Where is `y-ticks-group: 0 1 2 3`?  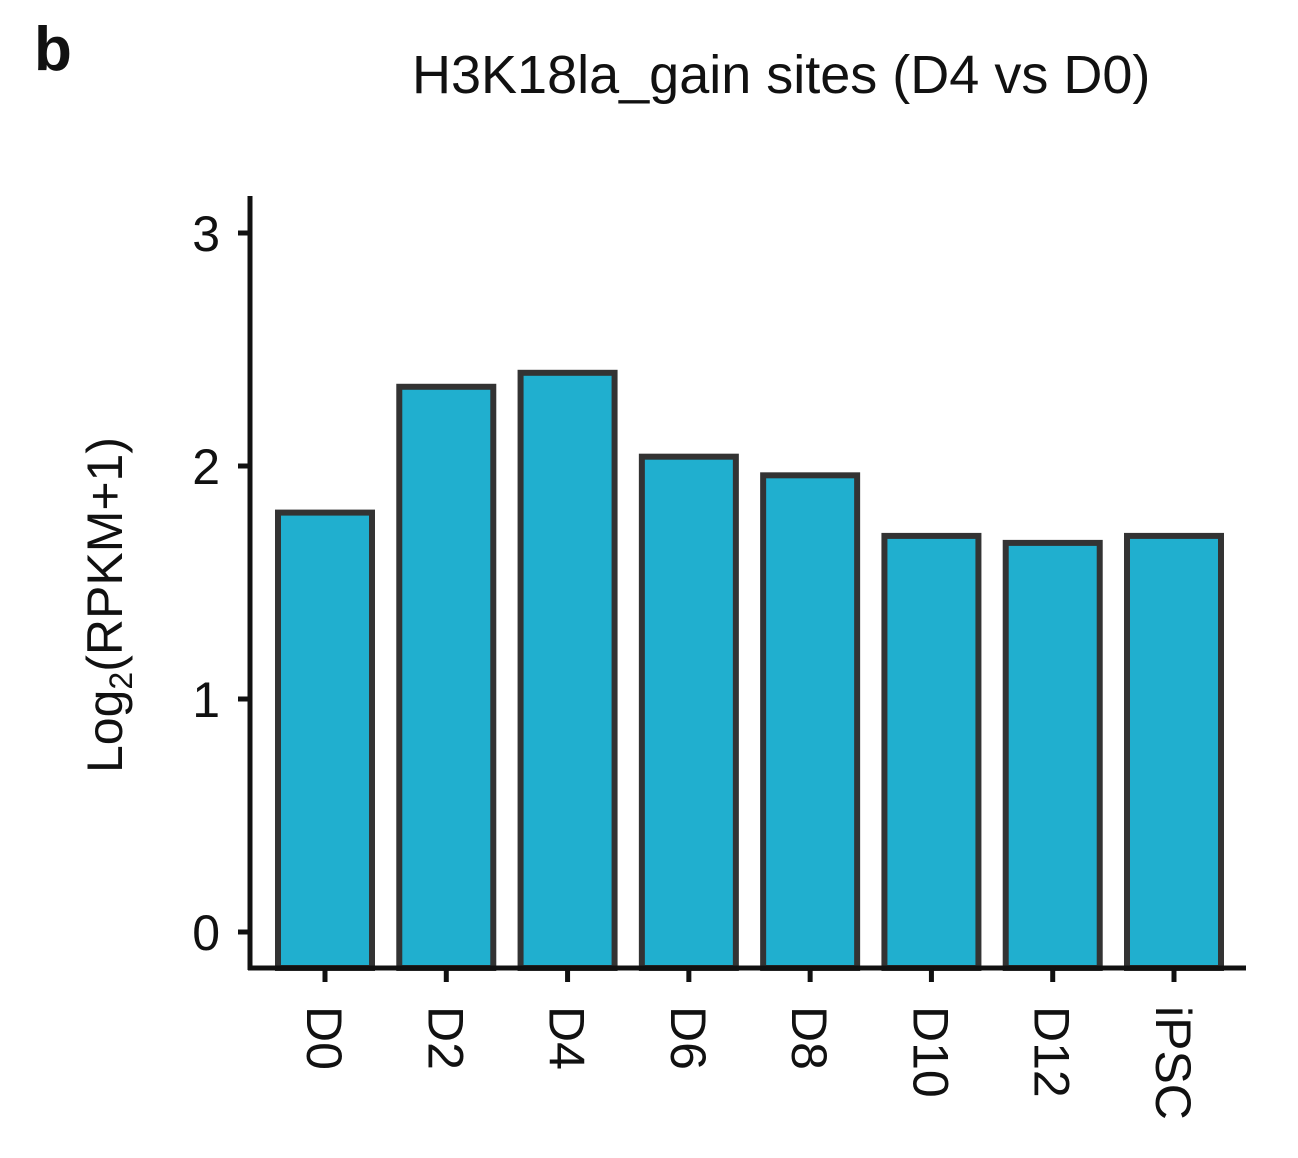
y-ticks-group: 0 1 2 3 is located at coordinates (221, 583).